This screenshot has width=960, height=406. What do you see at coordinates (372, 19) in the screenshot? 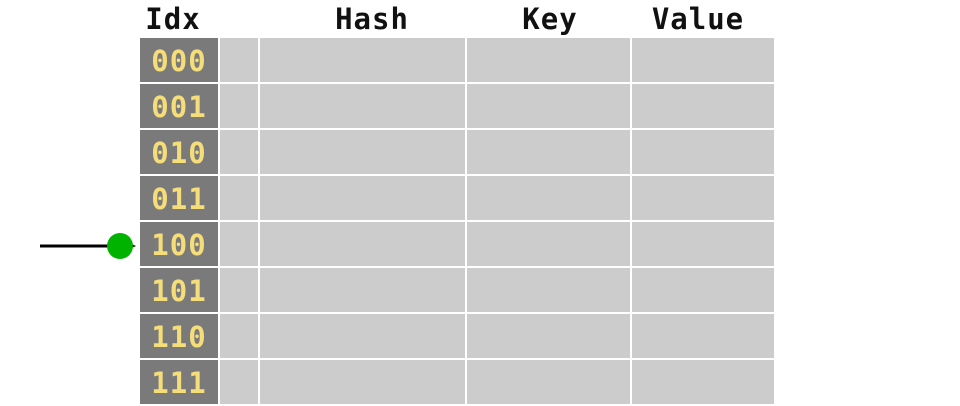
I see `header-hash: Hash` at bounding box center [372, 19].